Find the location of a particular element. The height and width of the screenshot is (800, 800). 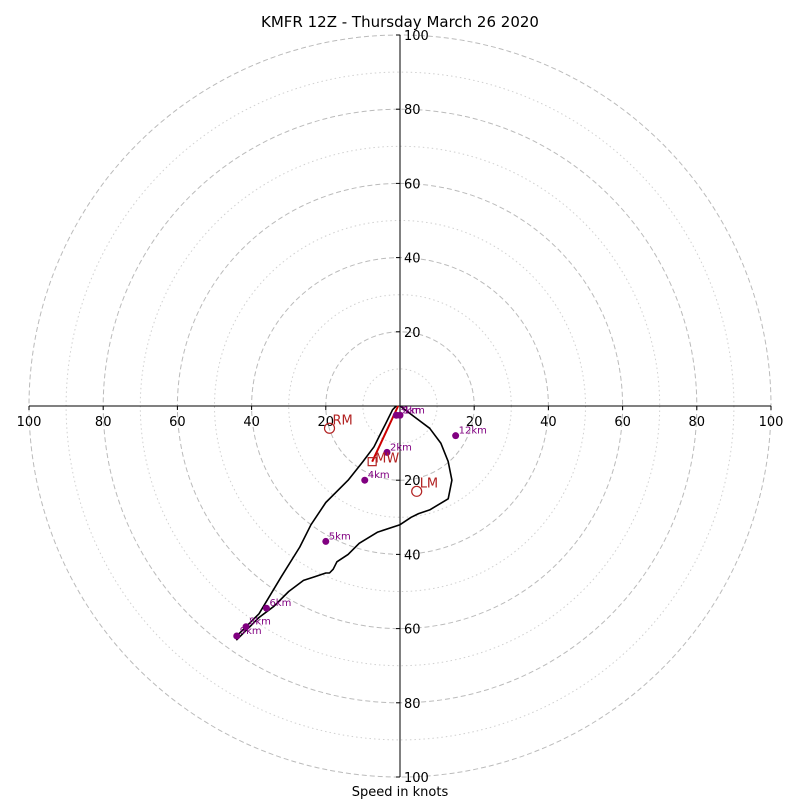

height-marker-label: 9km is located at coordinates (251, 631).